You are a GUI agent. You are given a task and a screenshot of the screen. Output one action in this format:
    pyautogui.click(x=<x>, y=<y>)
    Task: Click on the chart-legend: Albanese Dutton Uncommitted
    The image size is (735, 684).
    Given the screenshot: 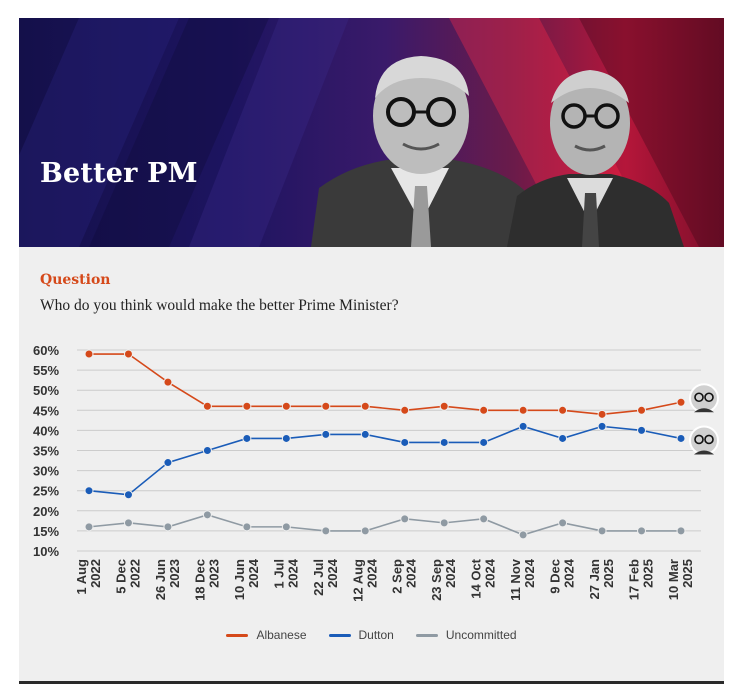 What is the action you would take?
    pyautogui.click(x=371, y=635)
    